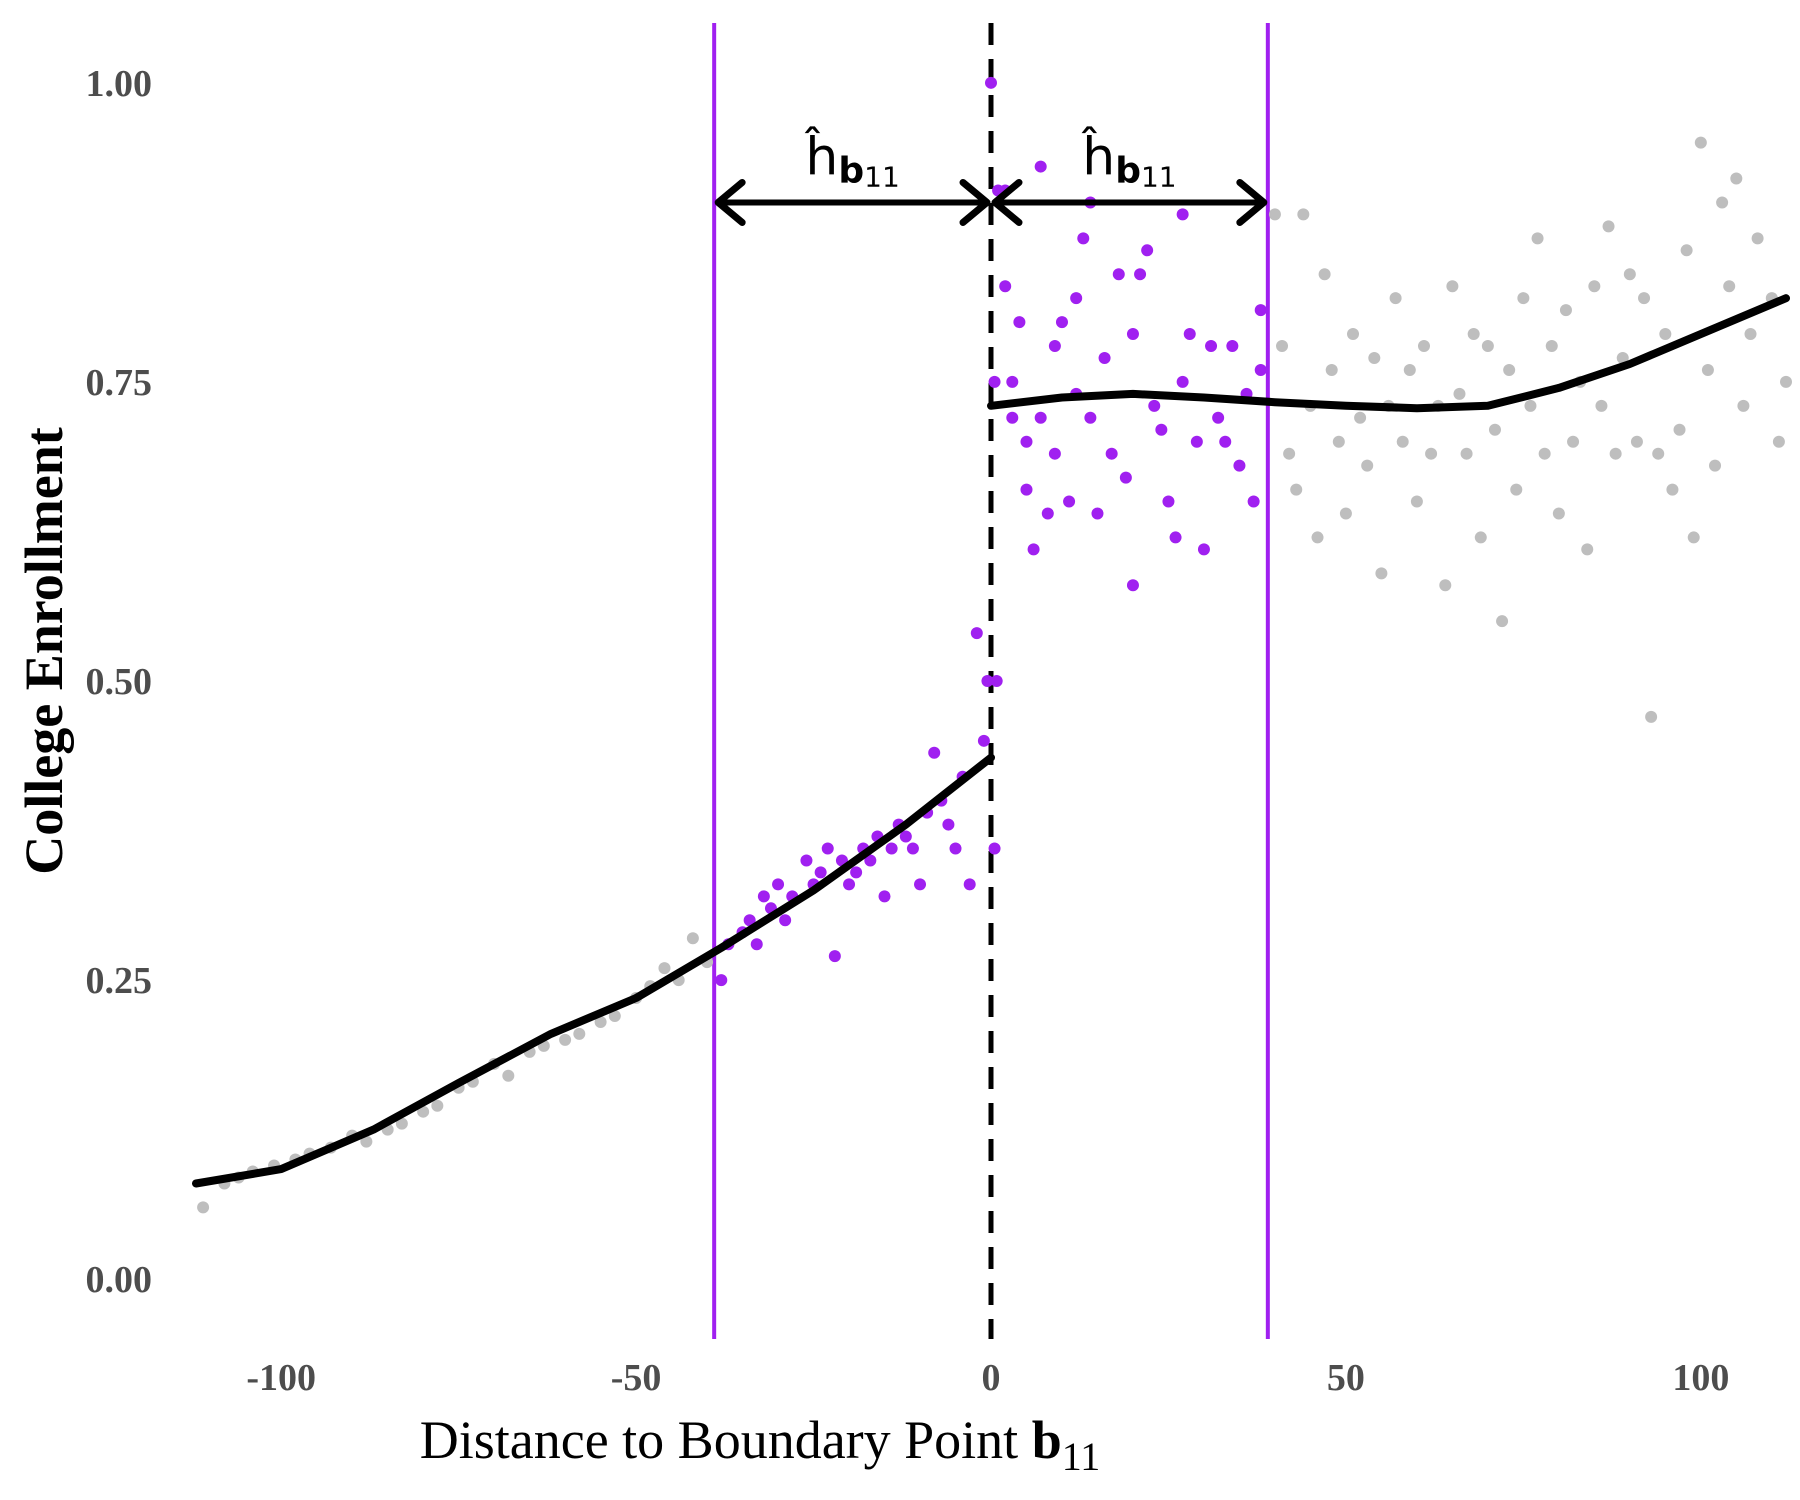  Describe the element at coordinates (726, 1440) in the screenshot. I see `x-axis-label-text: Distance to Boundary Point` at that location.